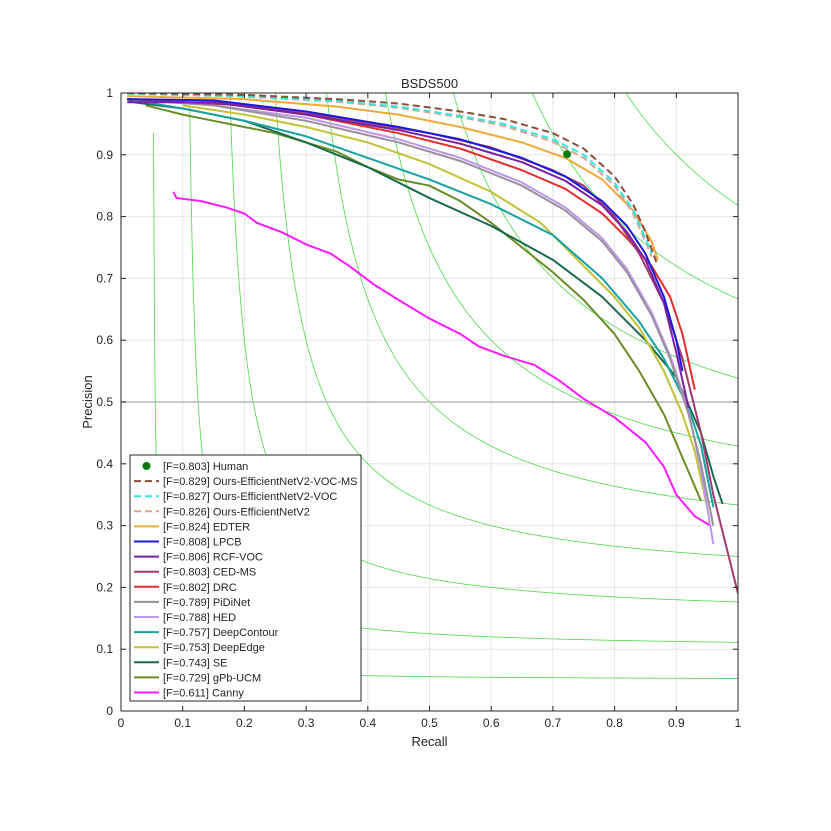  What do you see at coordinates (491, 723) in the screenshot?
I see `x-tick-label: 0.6` at bounding box center [491, 723].